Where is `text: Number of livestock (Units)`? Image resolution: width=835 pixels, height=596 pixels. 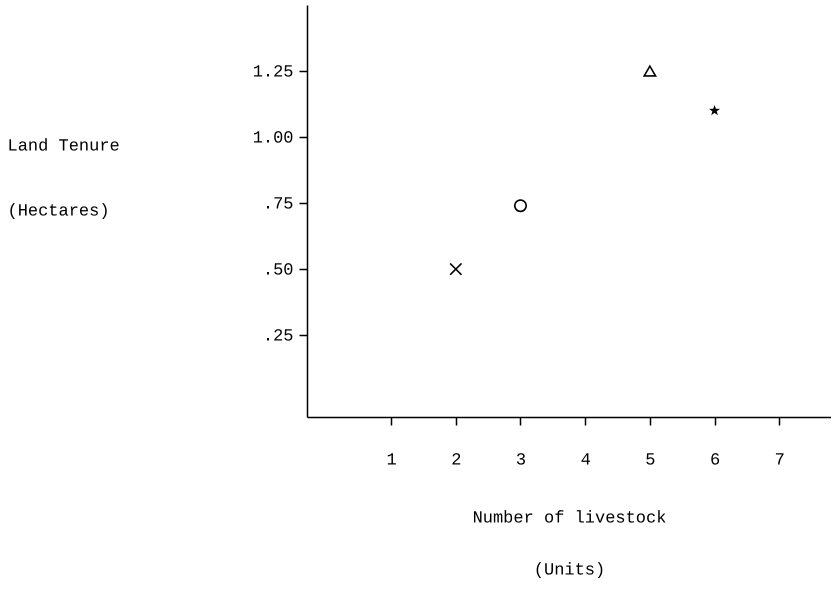
text: Number of livestock (Units) is located at coordinates (569, 545).